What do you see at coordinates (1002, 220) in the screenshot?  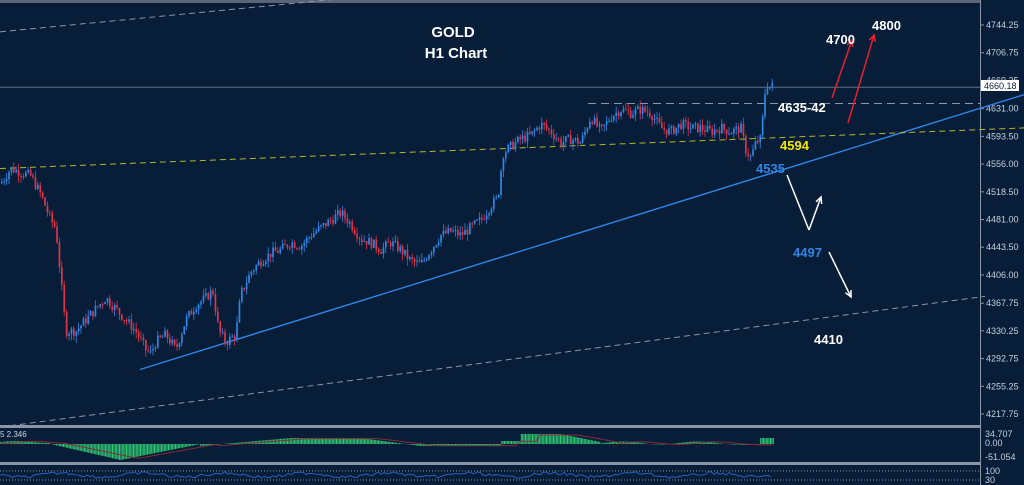 I see `price-tick-label: 4481.00` at bounding box center [1002, 220].